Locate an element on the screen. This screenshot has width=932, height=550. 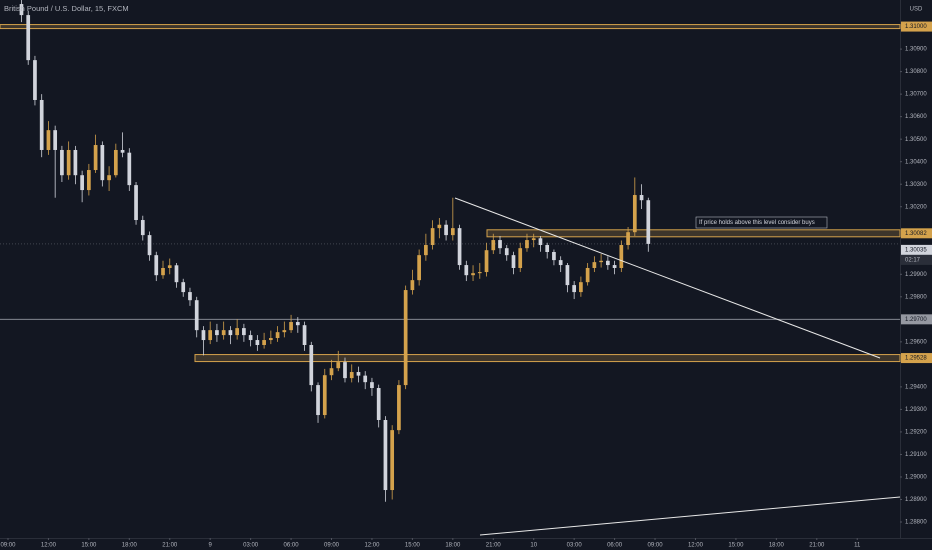
y-tick-label: 1.28900 is located at coordinates (916, 500).